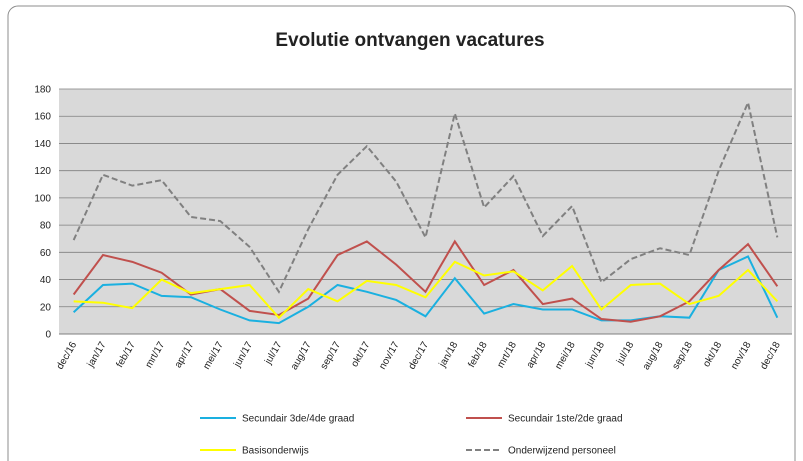 This screenshot has width=803, height=461. I want to click on legend-label: Onderwijzend personeel, so click(562, 451).